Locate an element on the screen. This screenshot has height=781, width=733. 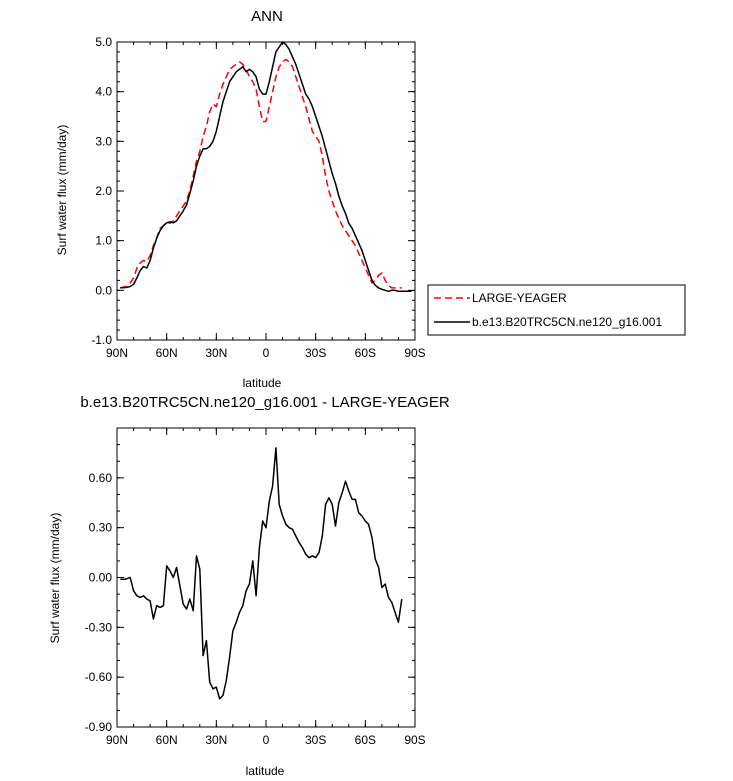
y-tick-label: 5.0 is located at coordinates (103, 42).